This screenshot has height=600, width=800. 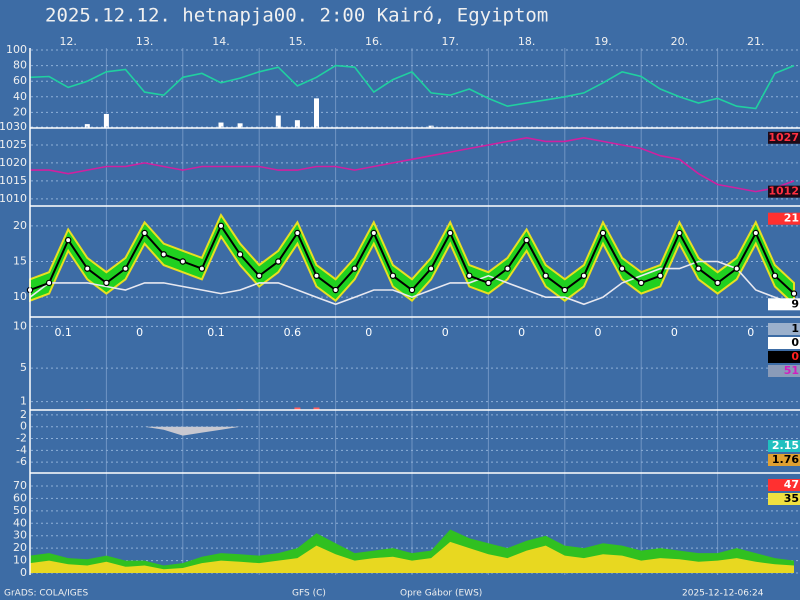 I want to click on day-label: 19., so click(x=603, y=41).